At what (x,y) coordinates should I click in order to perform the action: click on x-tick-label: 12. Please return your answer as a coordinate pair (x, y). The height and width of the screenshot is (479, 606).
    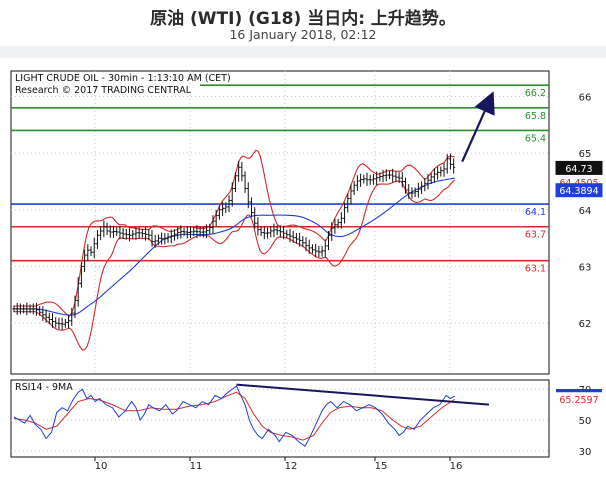
    Looking at the image, I should click on (291, 466).